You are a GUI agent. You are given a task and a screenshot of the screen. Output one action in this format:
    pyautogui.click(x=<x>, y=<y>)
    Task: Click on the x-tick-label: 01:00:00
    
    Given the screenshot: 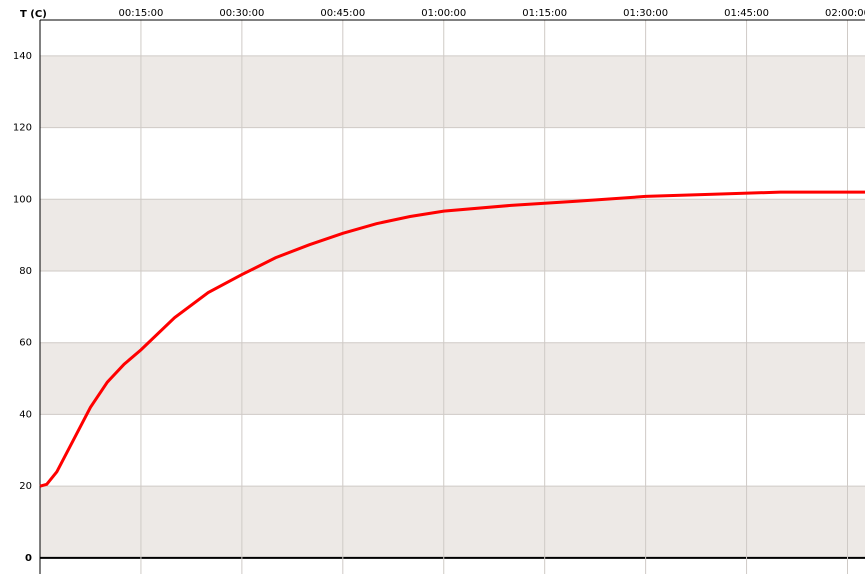 What is the action you would take?
    pyautogui.click(x=443, y=13)
    